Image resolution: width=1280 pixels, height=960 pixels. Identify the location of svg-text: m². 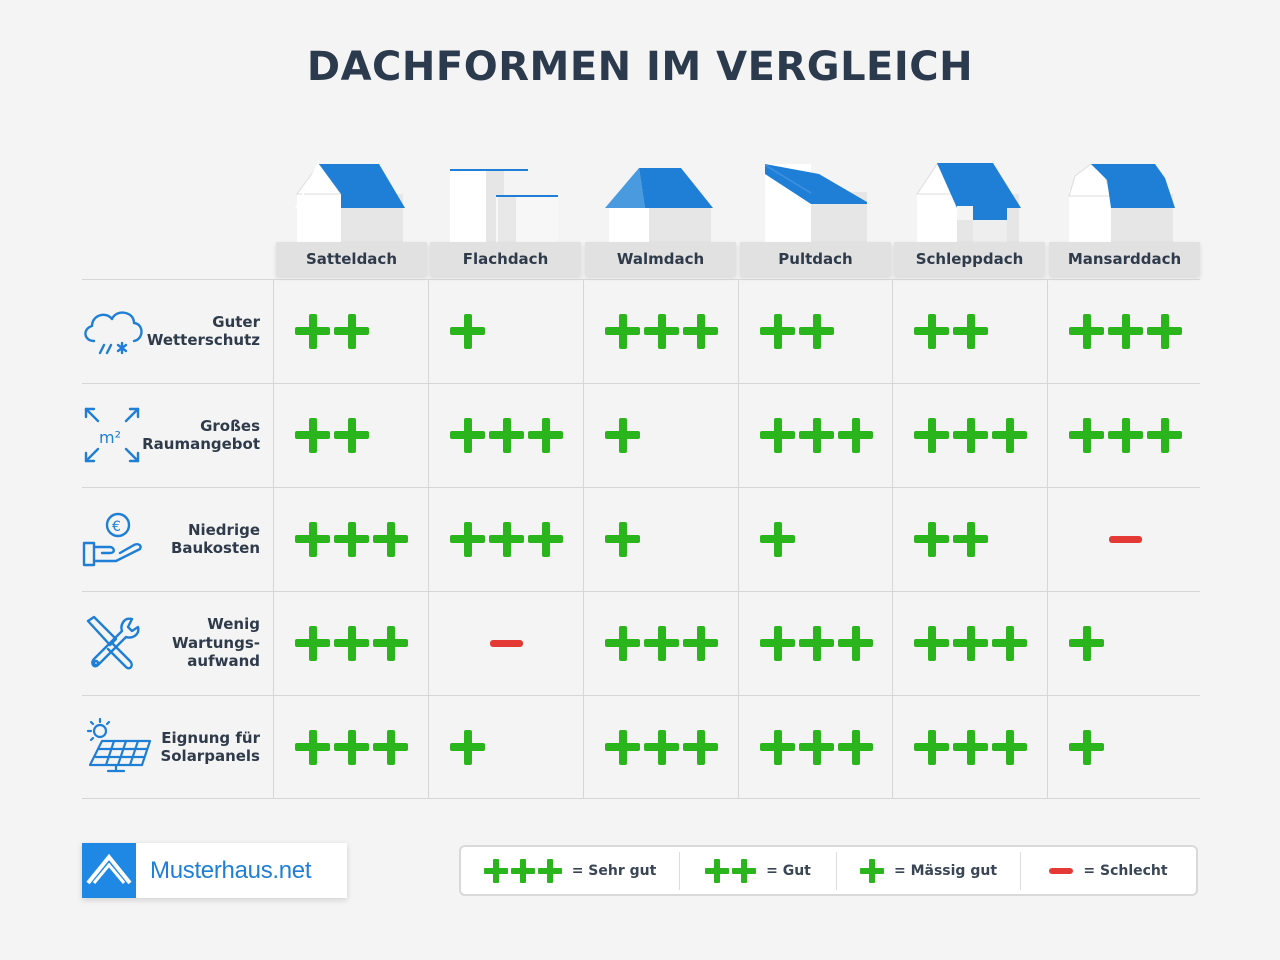
(110, 437).